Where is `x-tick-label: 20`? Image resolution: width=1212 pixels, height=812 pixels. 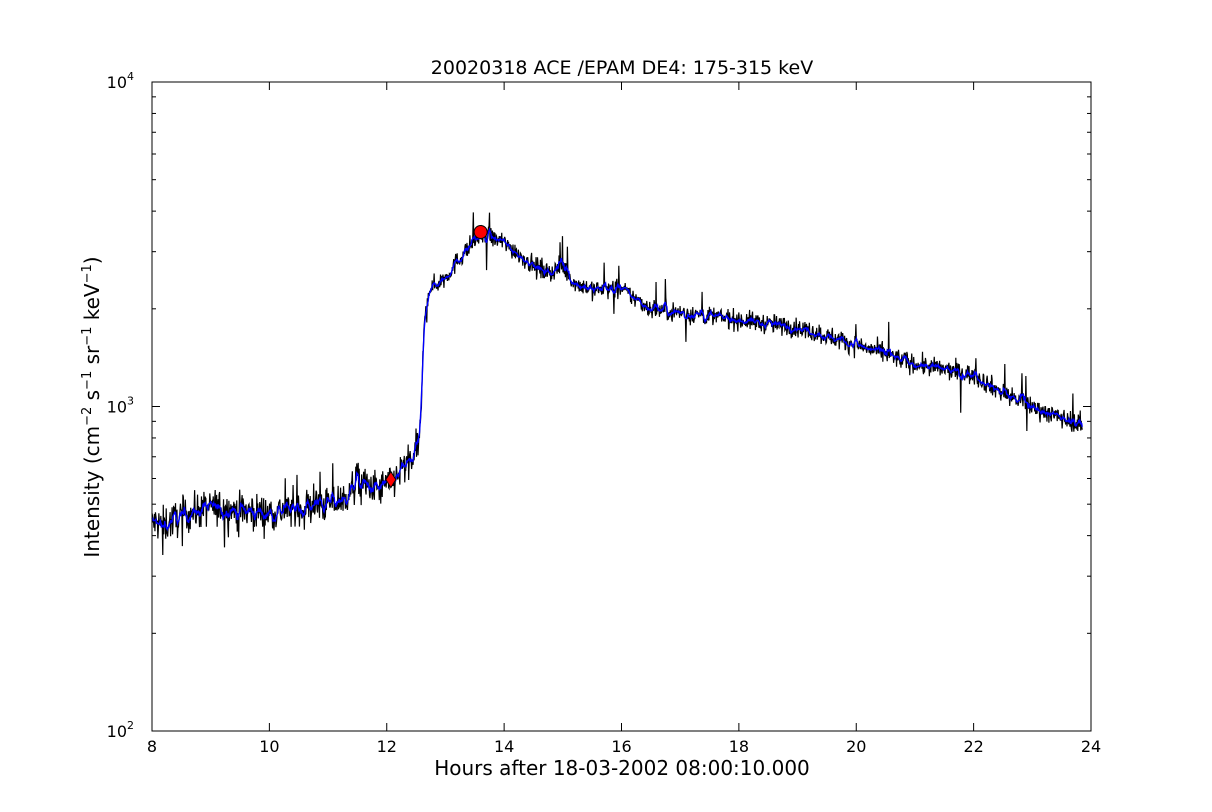 x-tick-label: 20 is located at coordinates (856, 746).